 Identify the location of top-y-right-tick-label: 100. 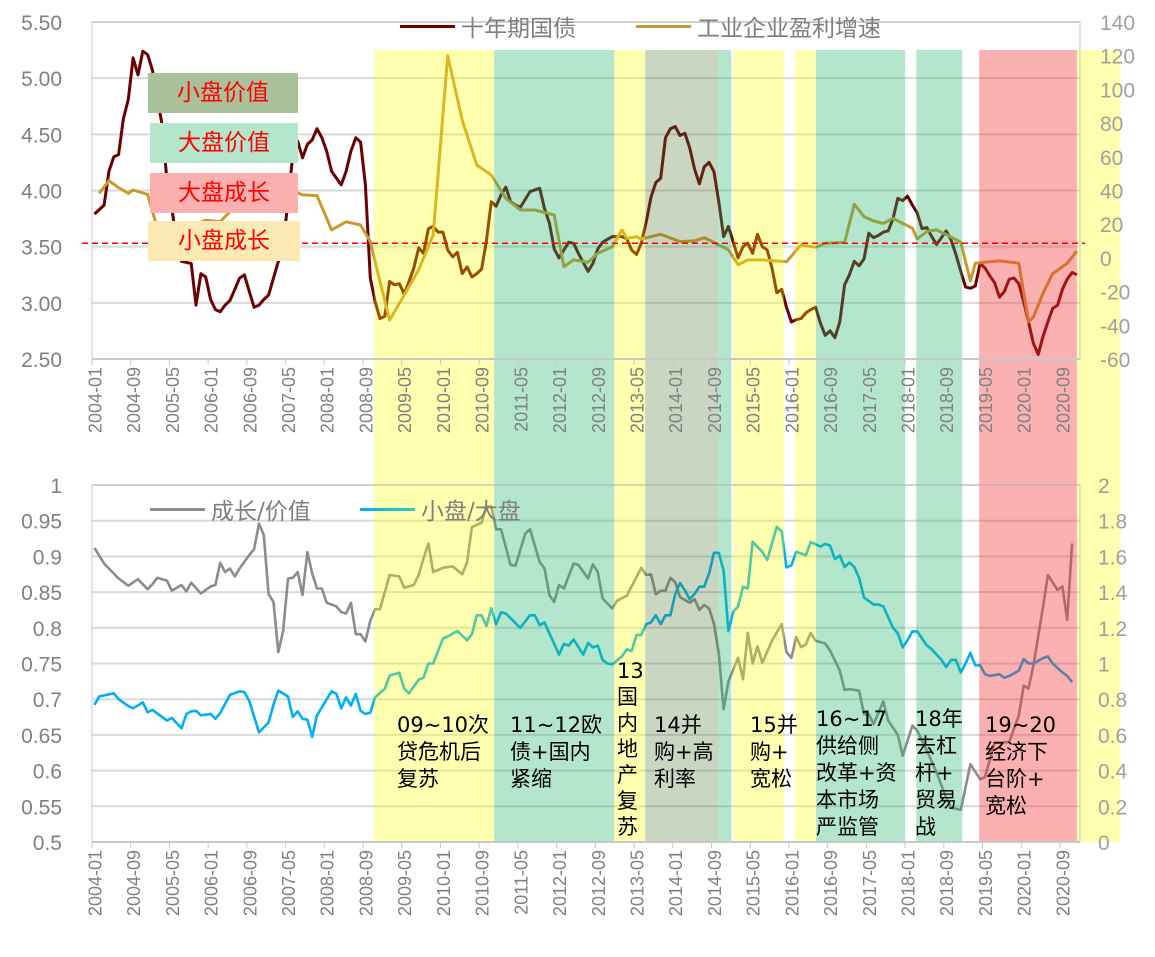
(1117, 90).